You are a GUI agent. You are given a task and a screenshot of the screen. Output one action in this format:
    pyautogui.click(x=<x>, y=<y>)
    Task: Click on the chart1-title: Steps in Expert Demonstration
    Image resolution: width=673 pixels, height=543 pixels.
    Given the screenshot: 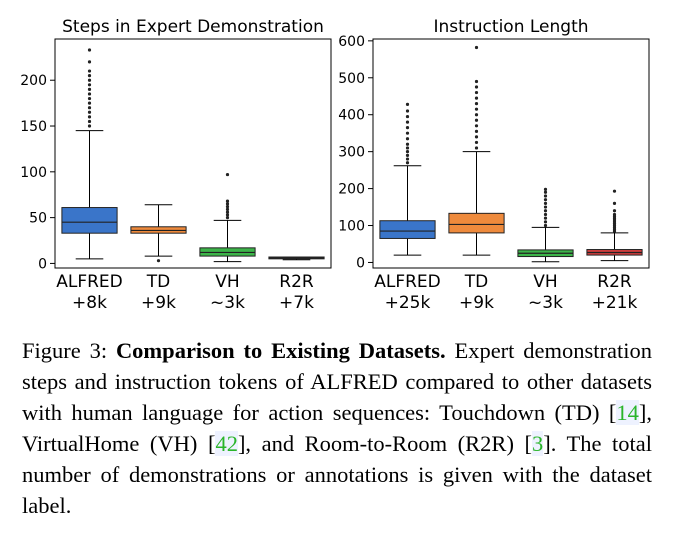 What is the action you would take?
    pyautogui.click(x=193, y=27)
    